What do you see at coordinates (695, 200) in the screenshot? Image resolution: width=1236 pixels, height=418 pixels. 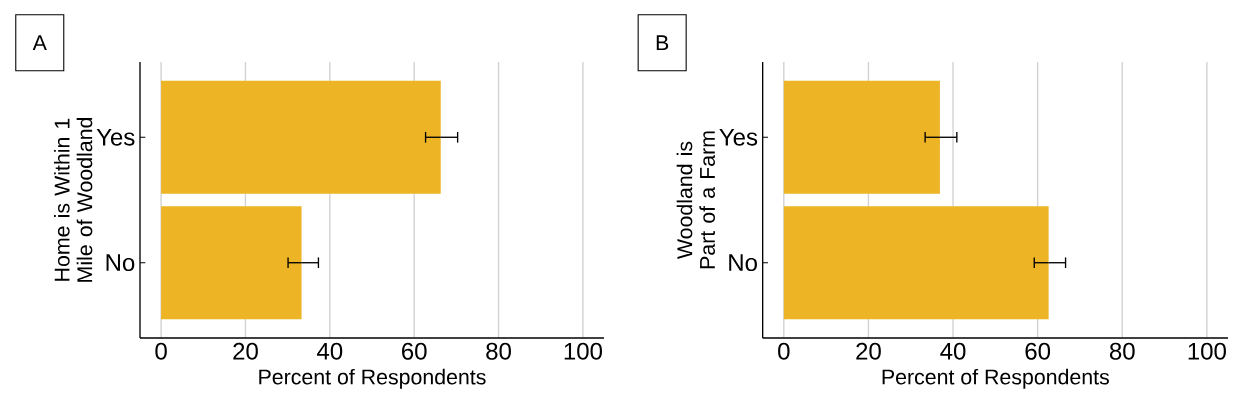 I see `y-axis-title: Woodland is Part of a Farm` at bounding box center [695, 200].